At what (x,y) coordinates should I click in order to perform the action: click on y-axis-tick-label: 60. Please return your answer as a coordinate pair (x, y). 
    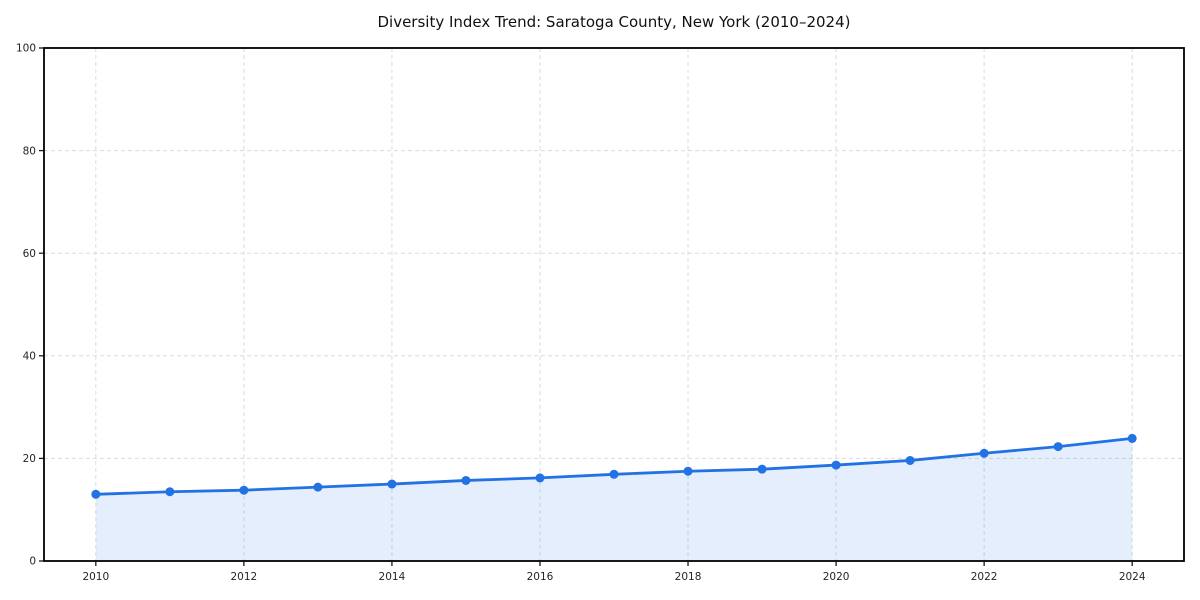
    Looking at the image, I should click on (29, 254).